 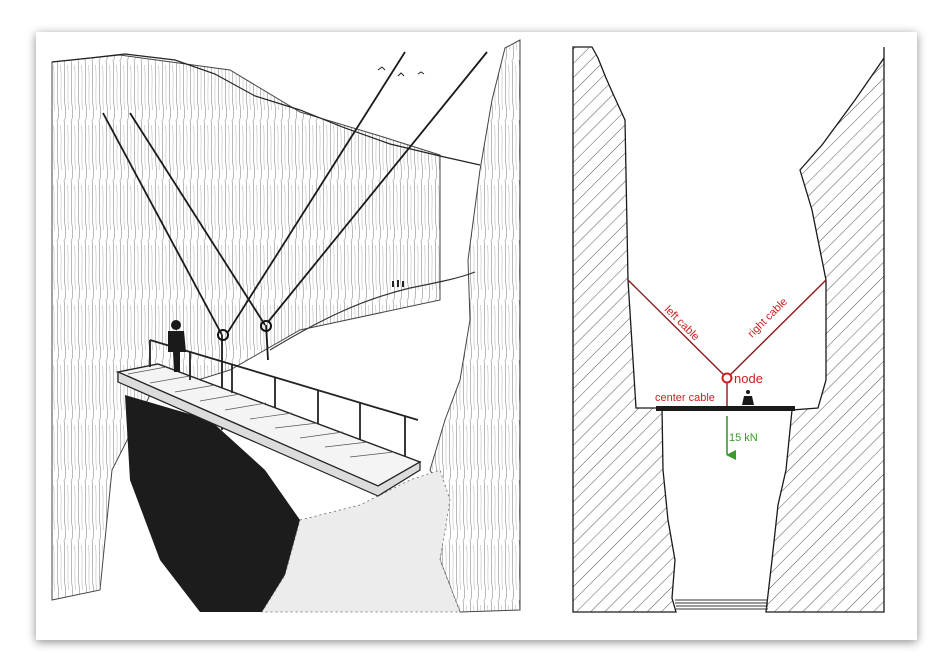 I want to click on bridge-railing, so click(x=284, y=397).